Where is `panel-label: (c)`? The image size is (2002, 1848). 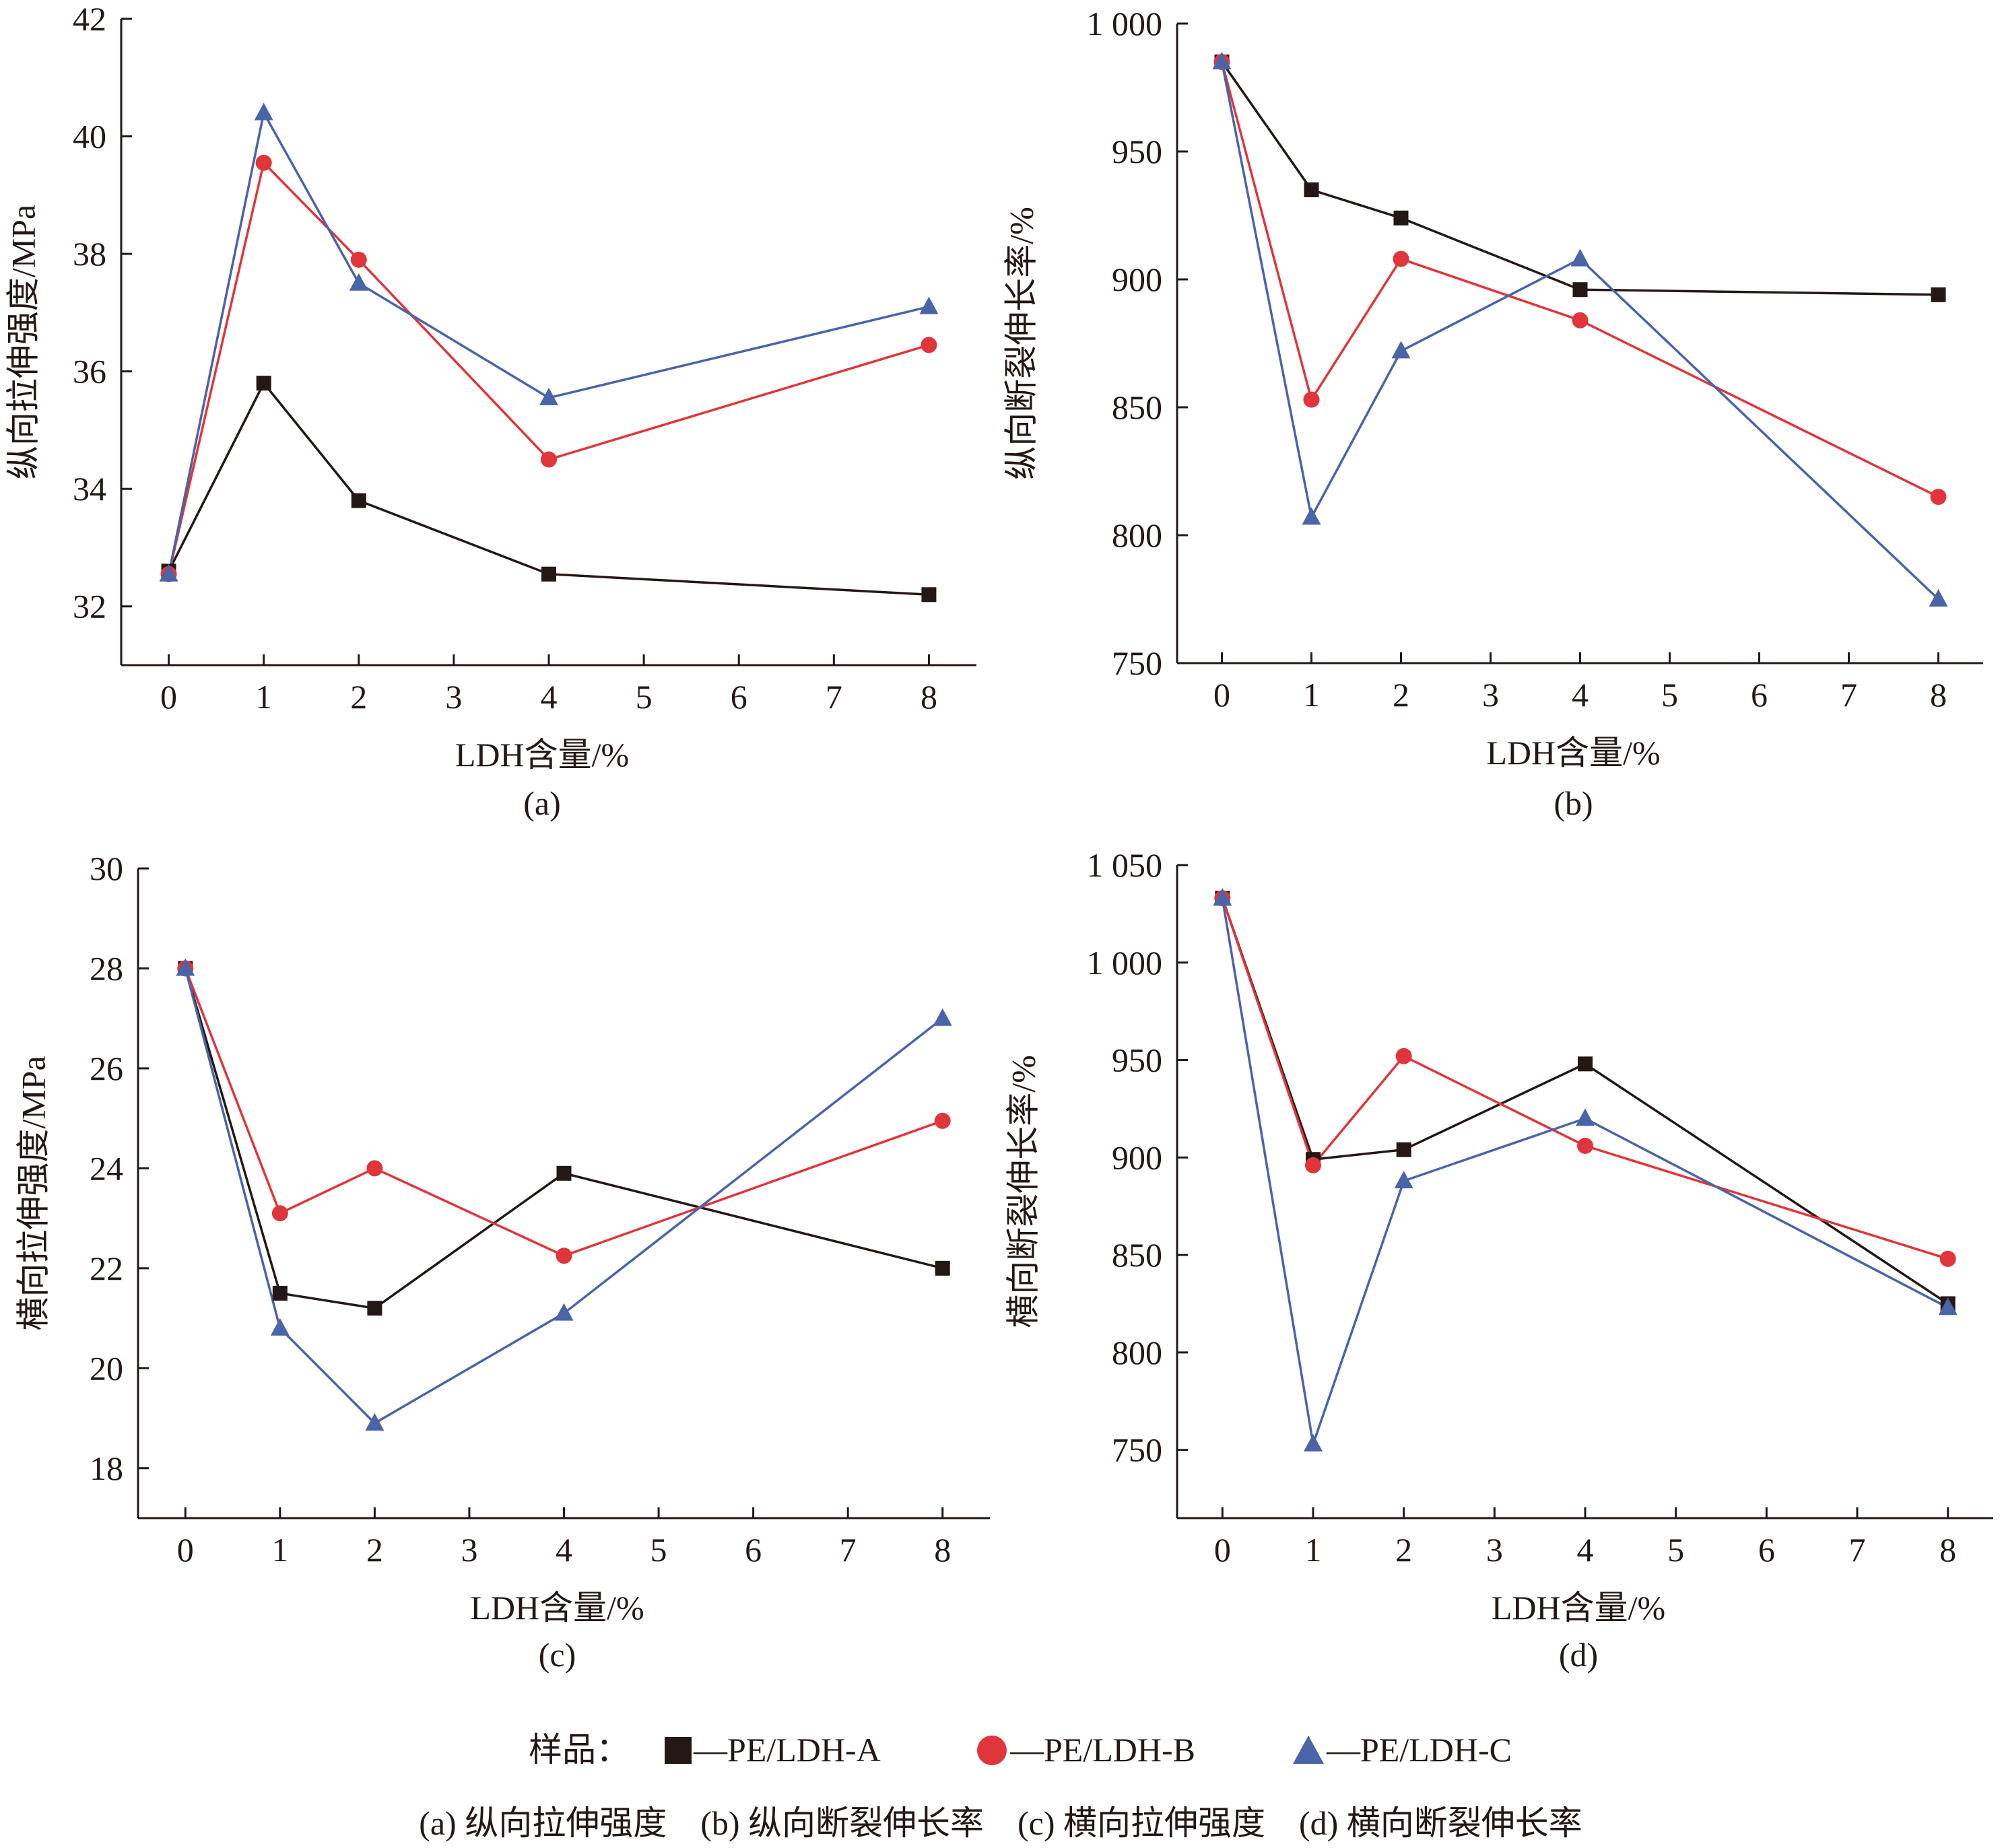 panel-label: (c) is located at coordinates (557, 1655).